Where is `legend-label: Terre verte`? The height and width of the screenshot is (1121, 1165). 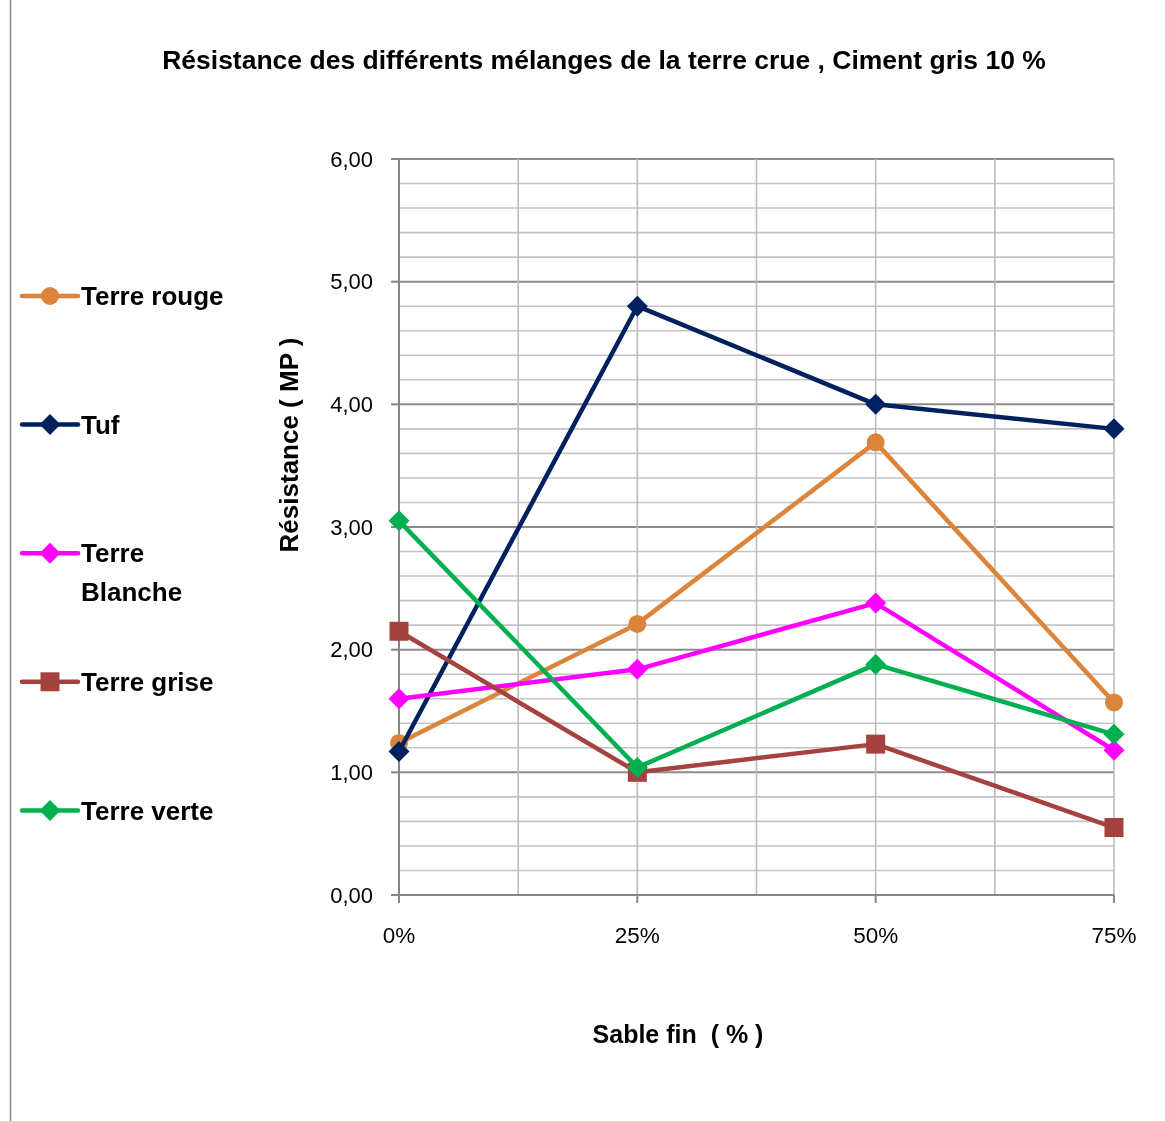
legend-label: Terre verte is located at coordinates (147, 810).